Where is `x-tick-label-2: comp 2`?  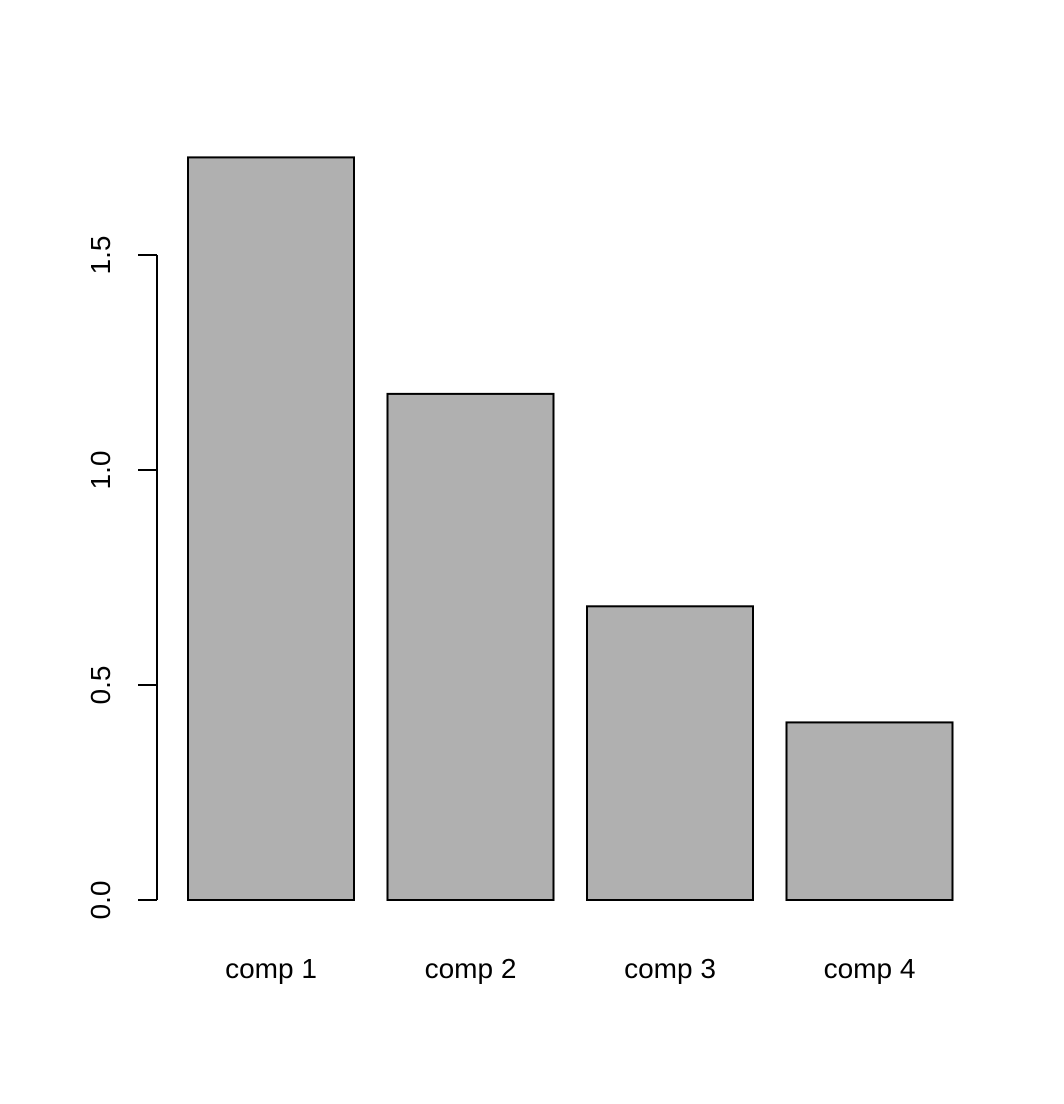 x-tick-label-2: comp 2 is located at coordinates (471, 968).